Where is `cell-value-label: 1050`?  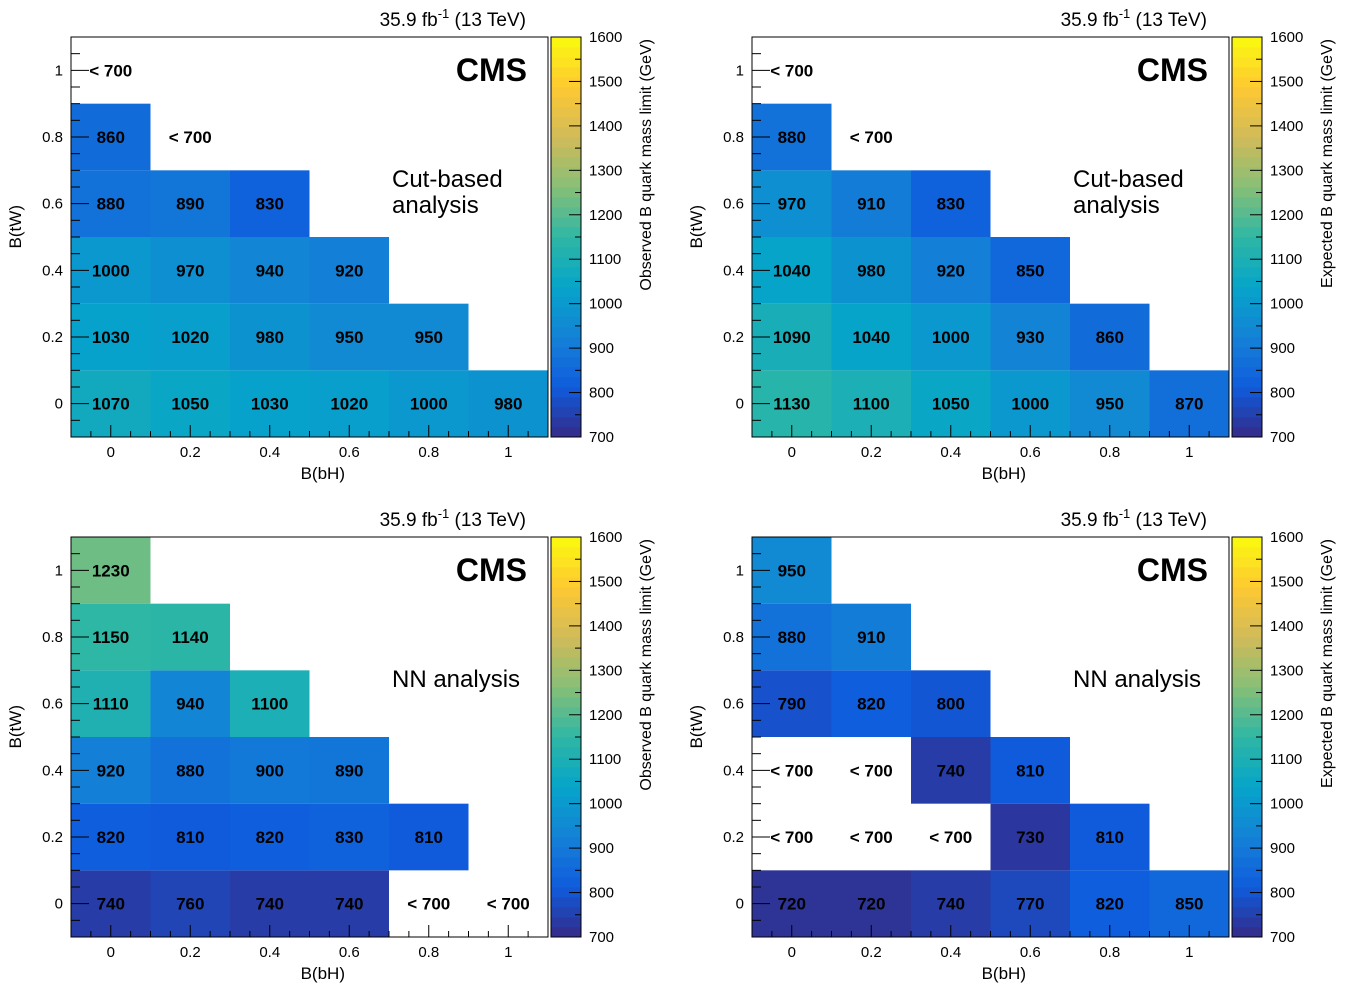
cell-value-label: 1050 is located at coordinates (951, 404).